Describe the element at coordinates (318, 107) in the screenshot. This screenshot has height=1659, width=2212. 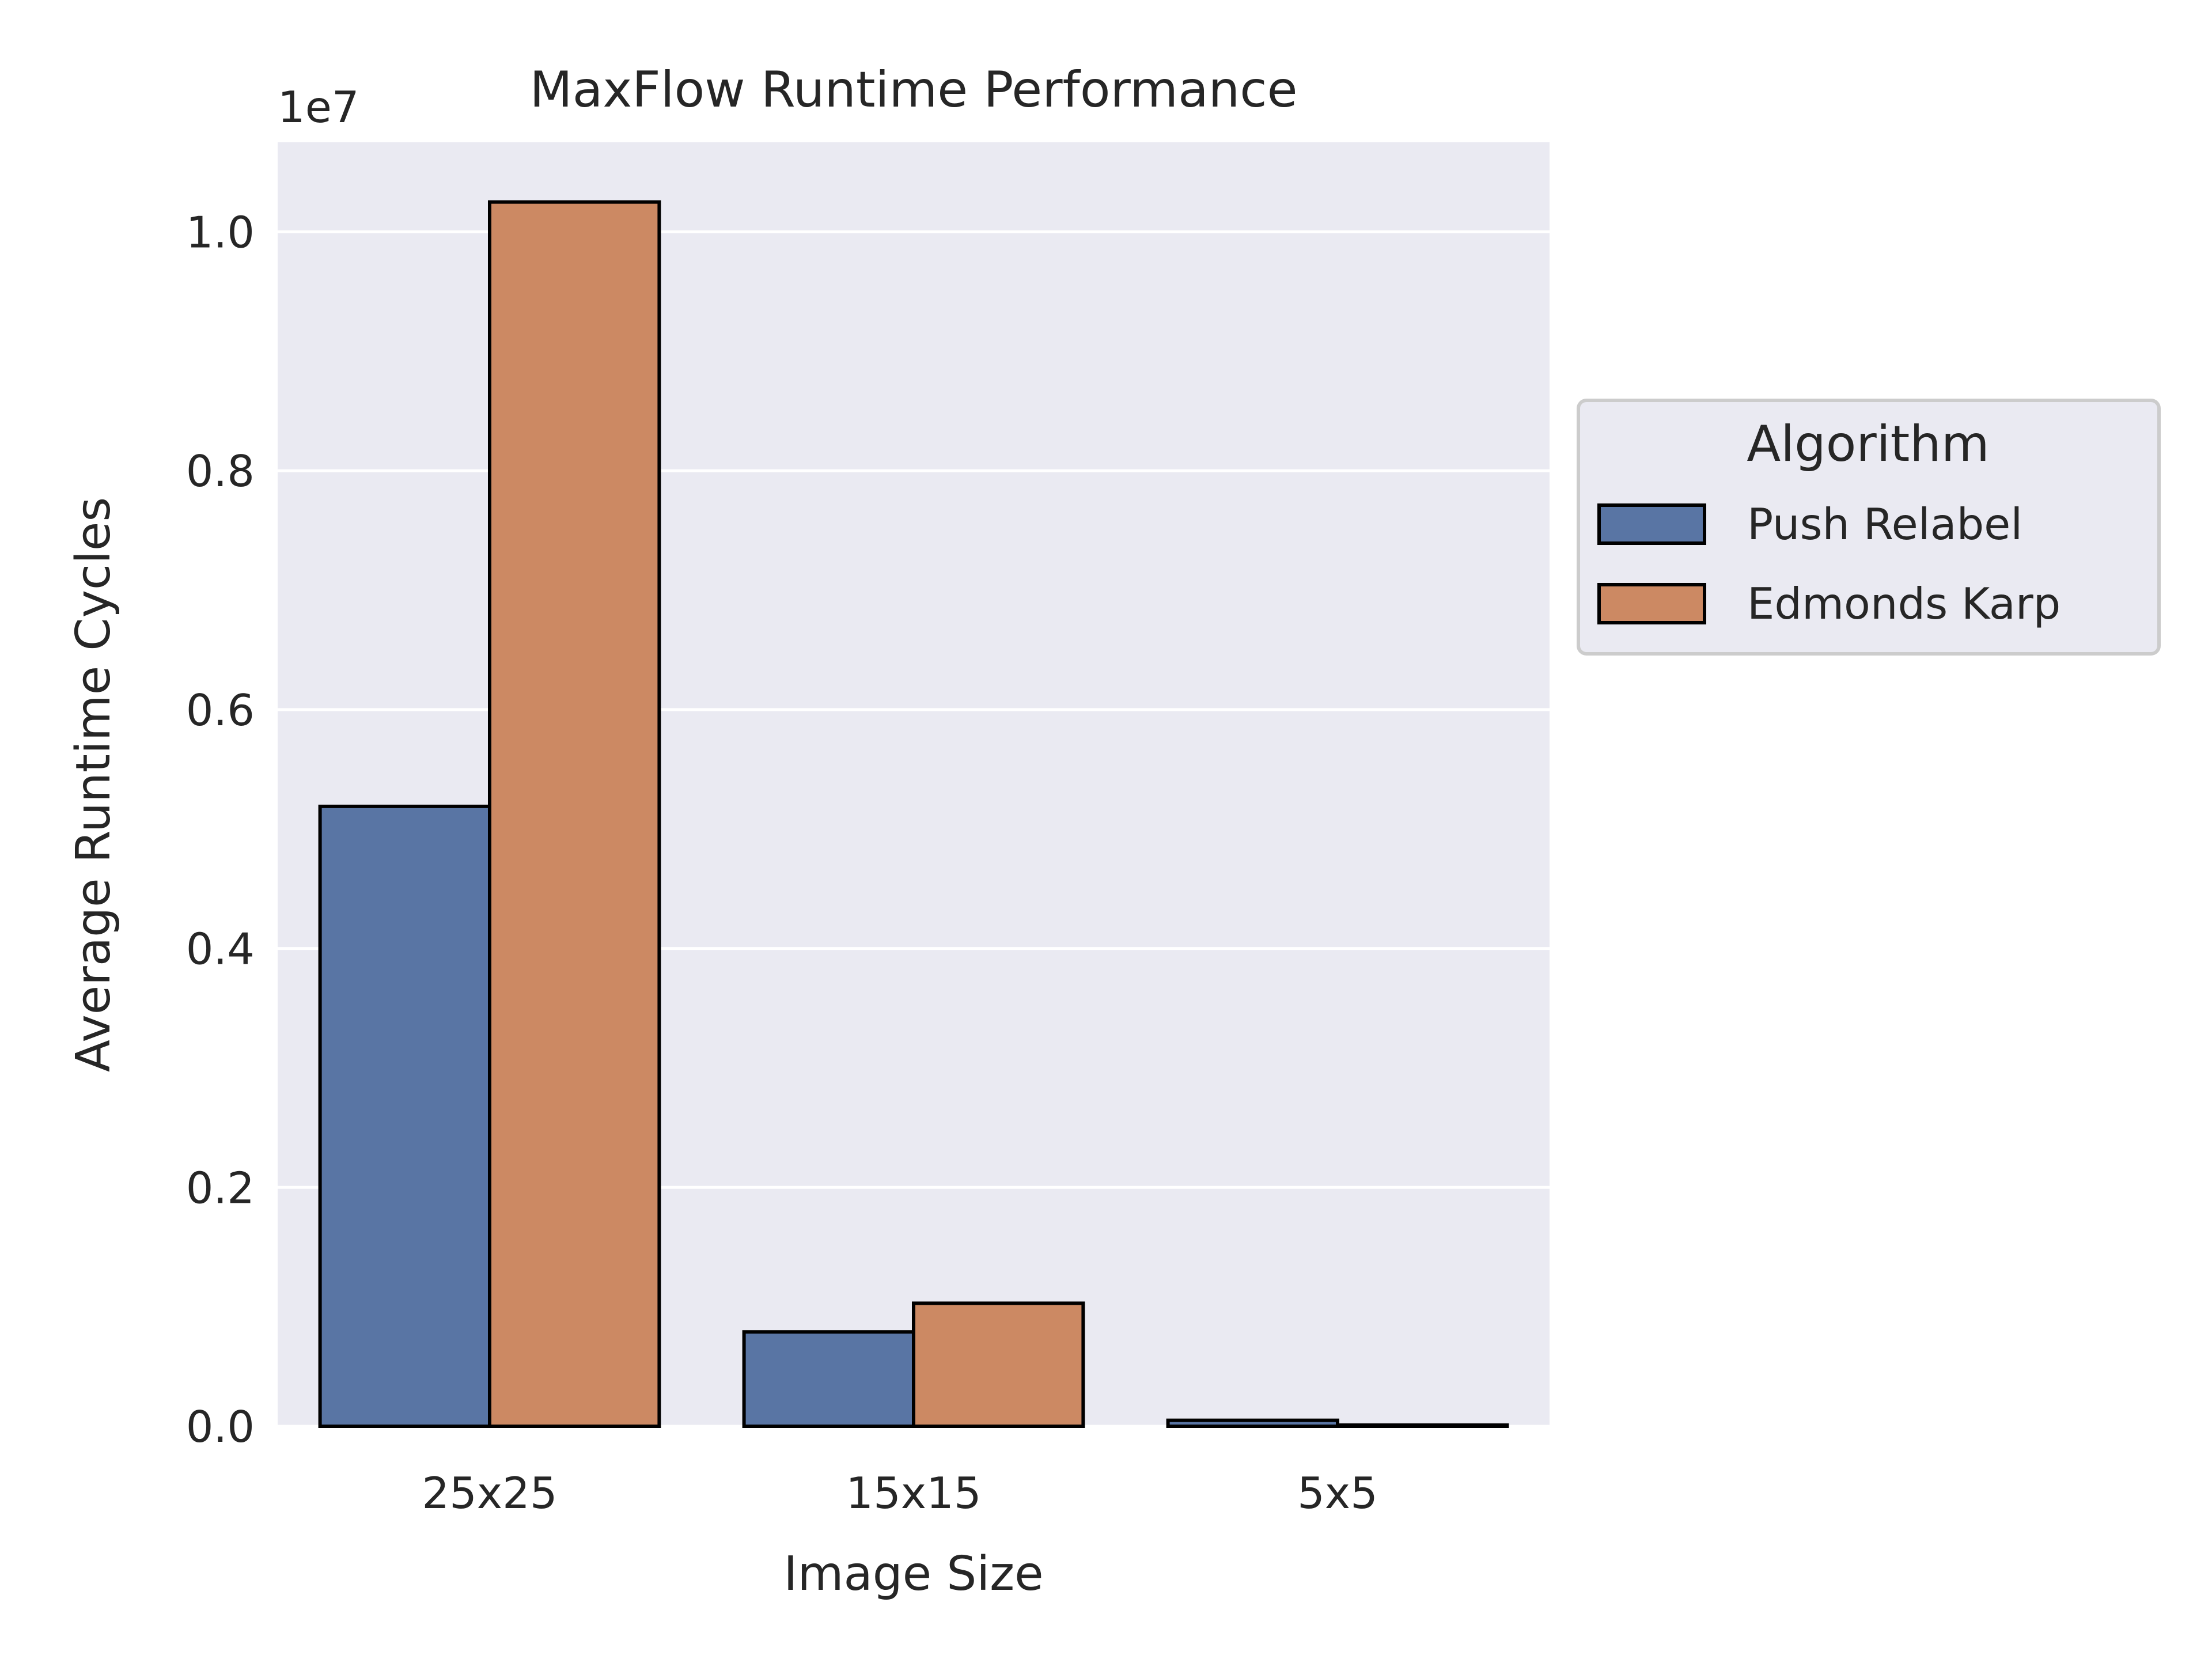
I see `y-offset-label: 1e7` at that location.